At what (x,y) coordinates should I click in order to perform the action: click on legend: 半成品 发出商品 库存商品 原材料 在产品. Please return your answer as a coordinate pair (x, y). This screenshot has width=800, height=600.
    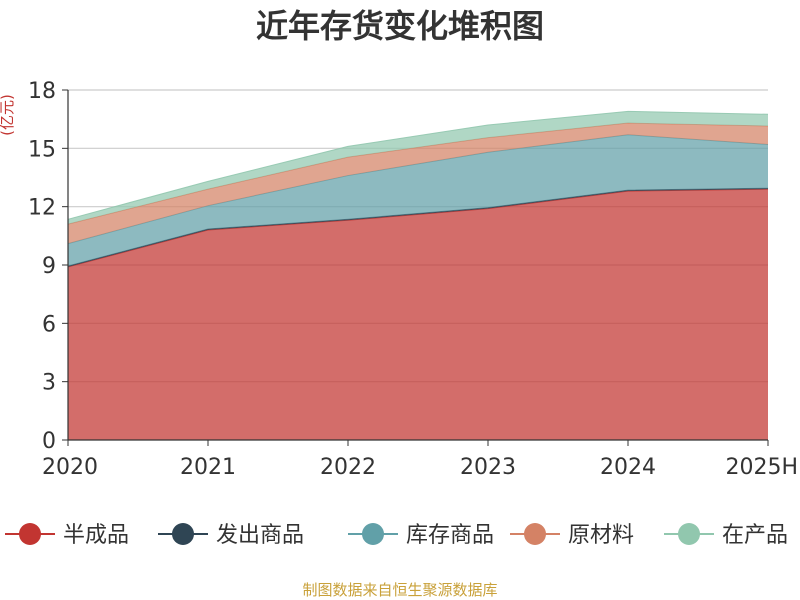
    Looking at the image, I should click on (396, 535).